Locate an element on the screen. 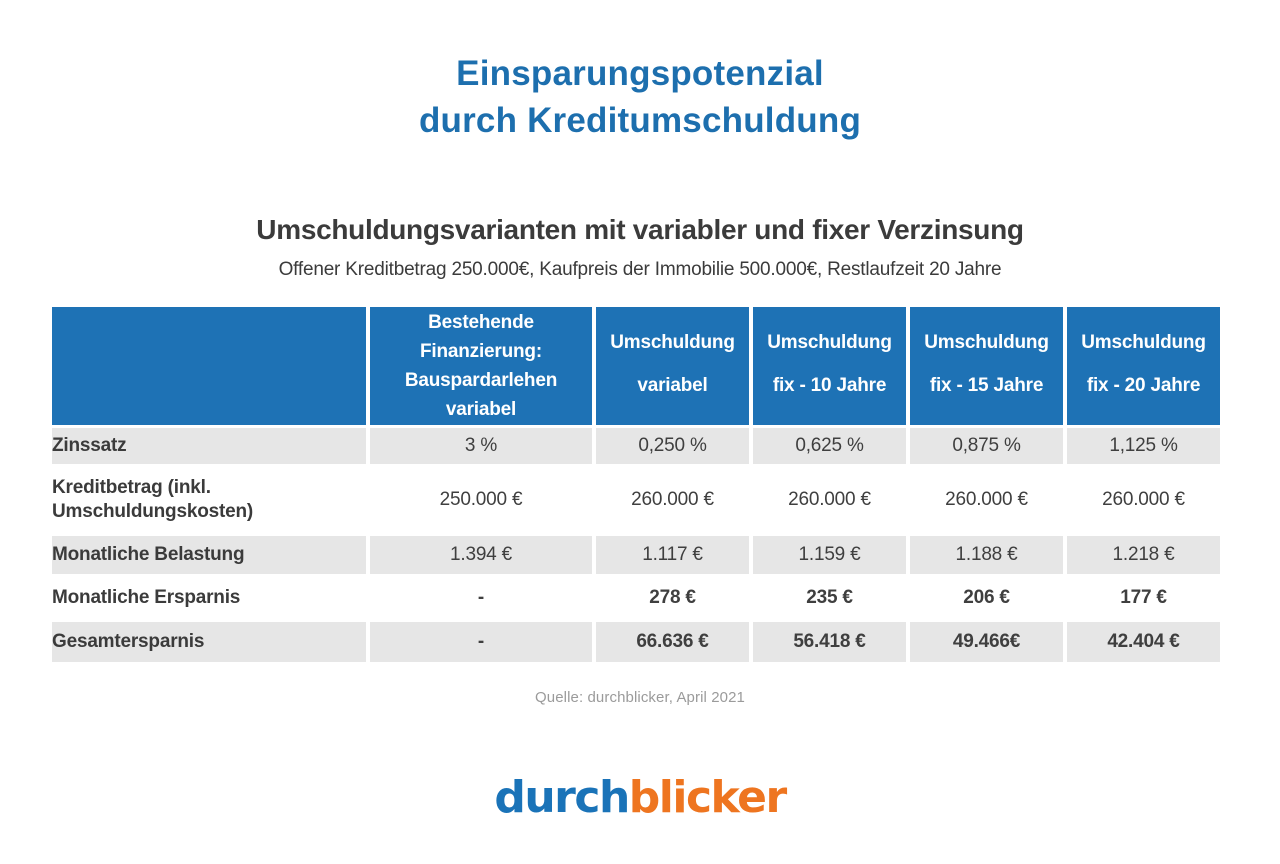 This screenshot has width=1280, height=864. value-cell: 1.188 € is located at coordinates (986, 555).